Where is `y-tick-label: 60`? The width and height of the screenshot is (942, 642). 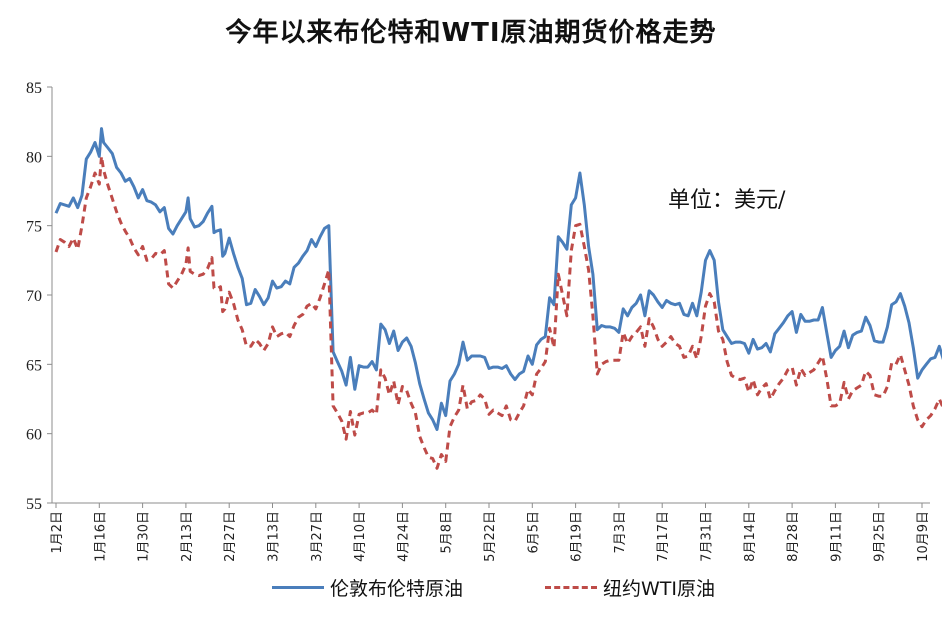 y-tick-label: 60 is located at coordinates (34, 435).